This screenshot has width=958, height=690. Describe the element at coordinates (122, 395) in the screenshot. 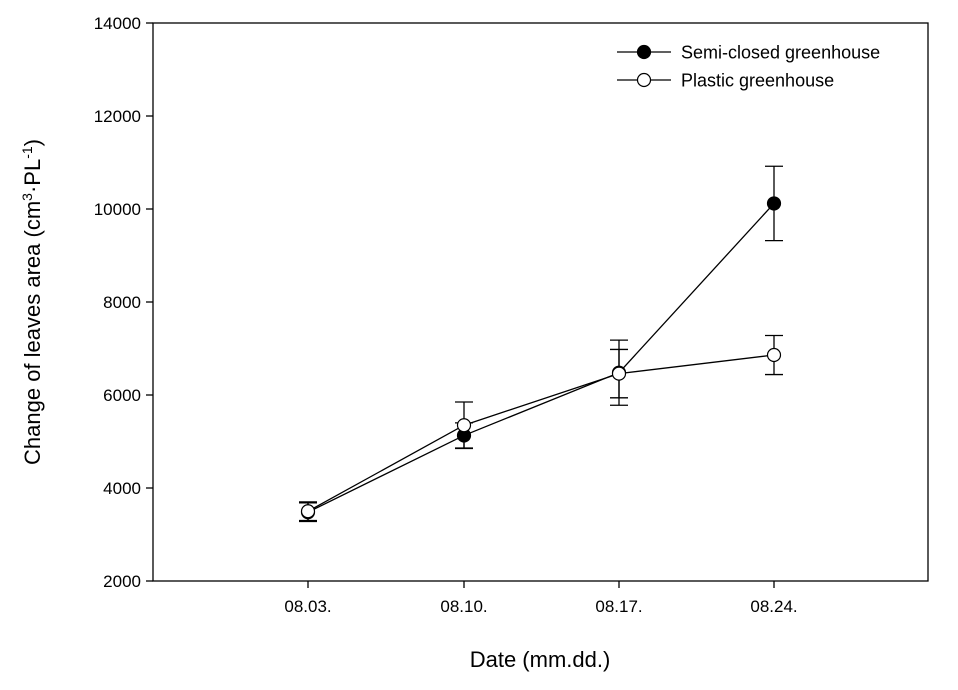

I see `y-tick-label: 6000` at that location.